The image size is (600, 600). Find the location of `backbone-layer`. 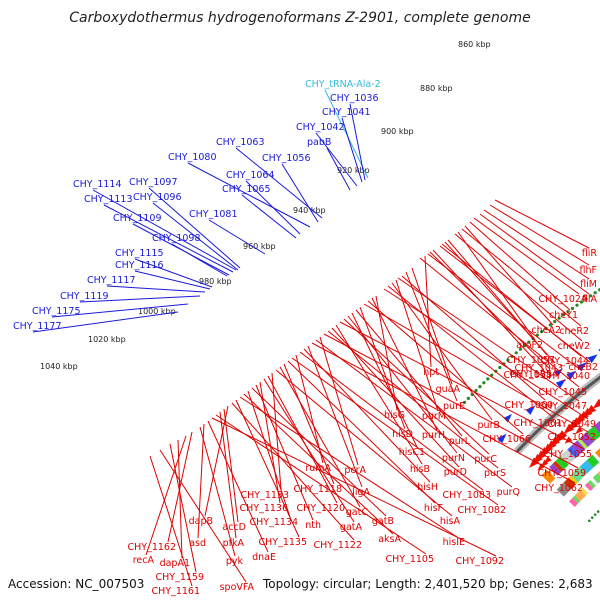

backbone-layer is located at coordinates (556, 413).